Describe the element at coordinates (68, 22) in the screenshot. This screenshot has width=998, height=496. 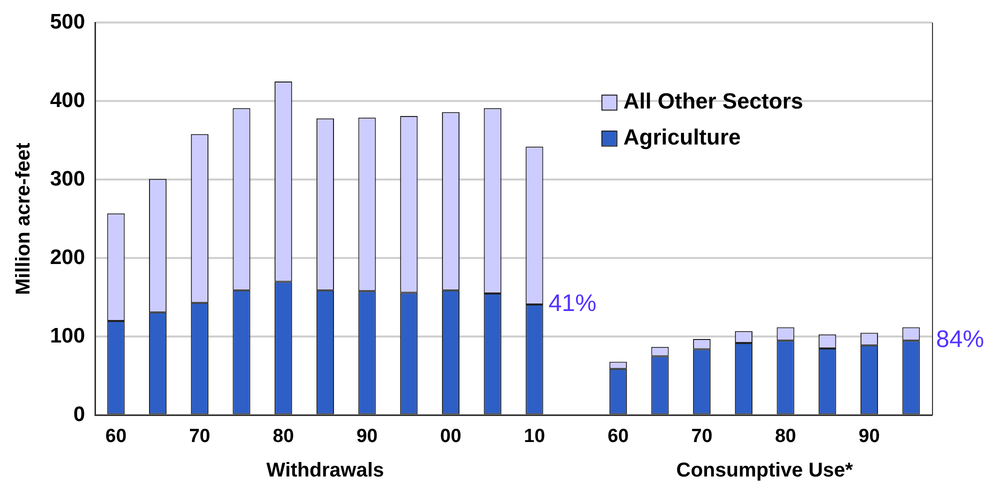
I see `y-tick-label: 500` at that location.